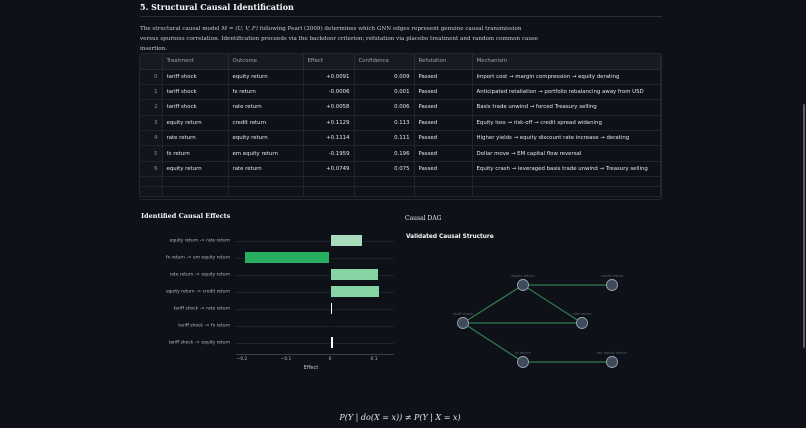 This screenshot has width=806, height=428. I want to click on dag-node-em-equity-return, so click(612, 362).